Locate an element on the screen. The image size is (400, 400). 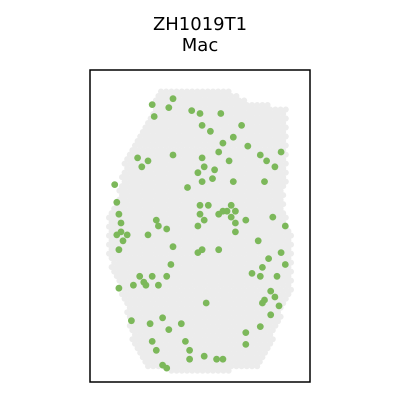
chart-subtitle: Mac is located at coordinates (200, 45).